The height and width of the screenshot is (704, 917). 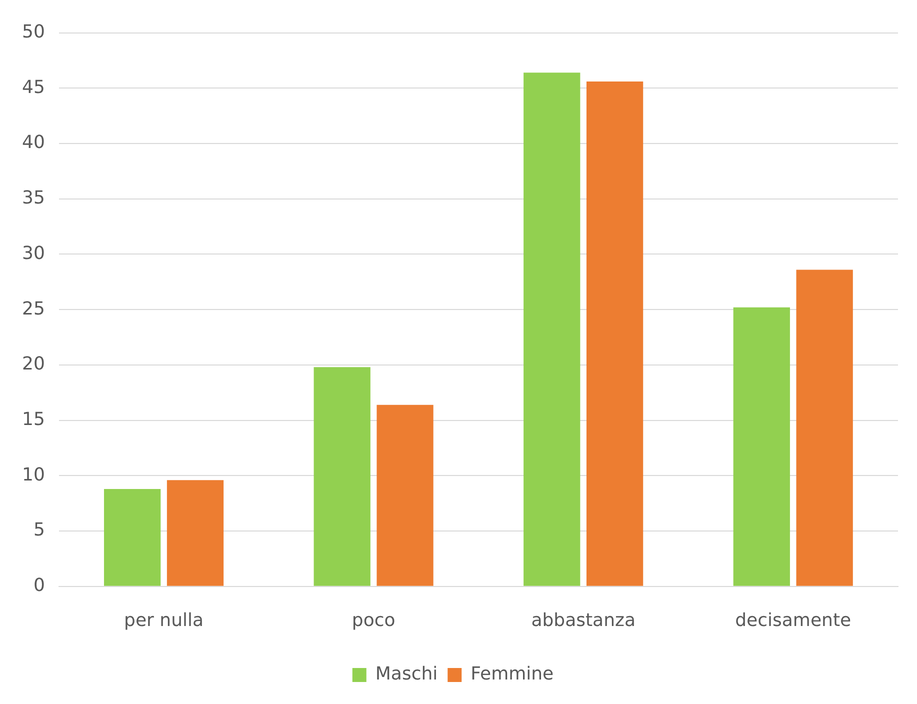 What do you see at coordinates (793, 620) in the screenshot?
I see `x-tick-label: decisamente` at bounding box center [793, 620].